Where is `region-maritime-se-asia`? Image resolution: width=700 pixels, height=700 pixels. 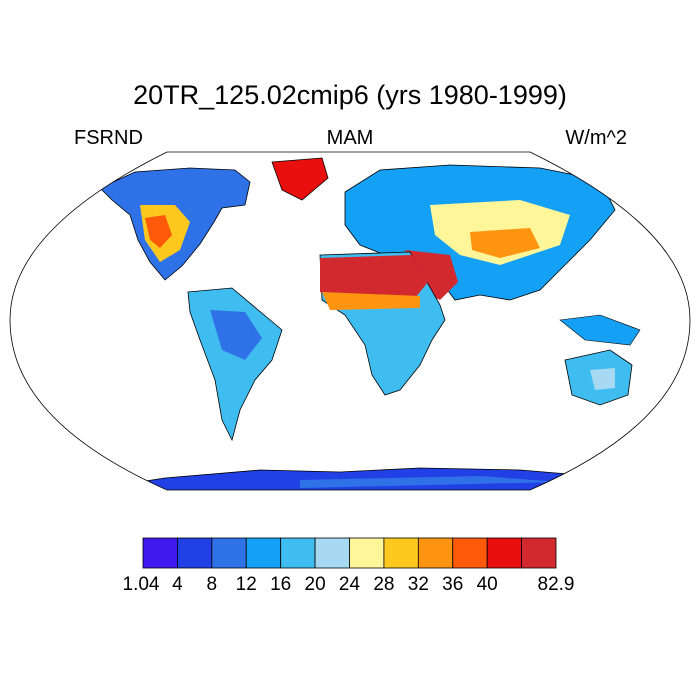 region-maritime-se-asia is located at coordinates (600, 330).